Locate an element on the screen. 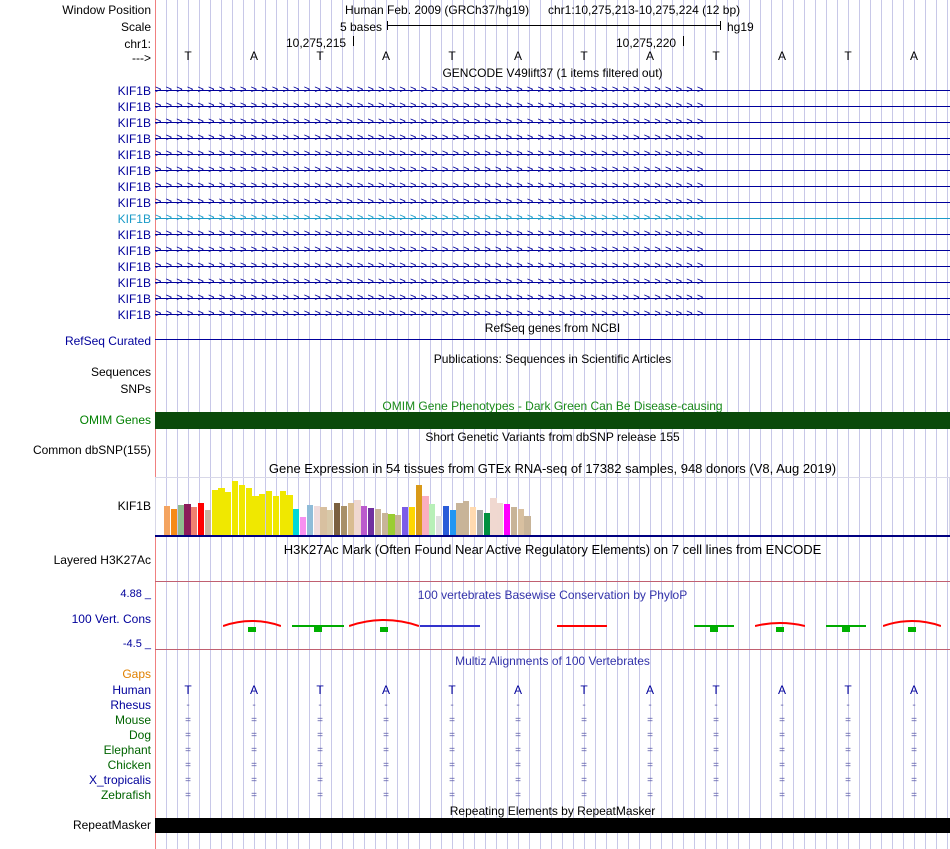 Image resolution: width=950 pixels, height=849 pixels. omim-gene-bar is located at coordinates (552, 420).